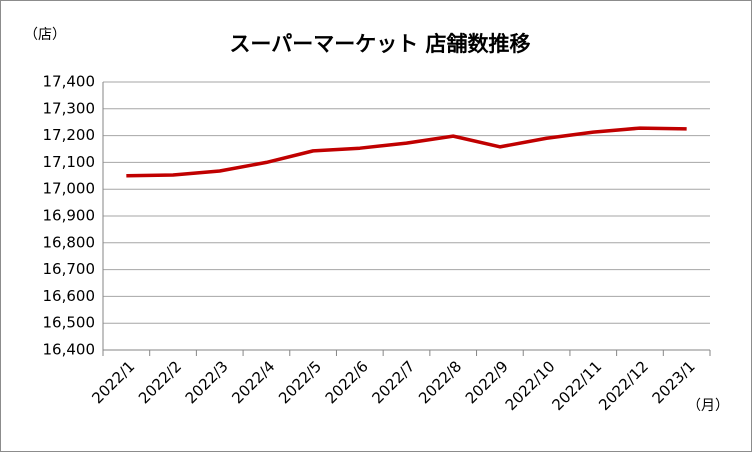 Image resolution: width=752 pixels, height=452 pixels. I want to click on y-tick-label: 16,600, so click(69, 296).